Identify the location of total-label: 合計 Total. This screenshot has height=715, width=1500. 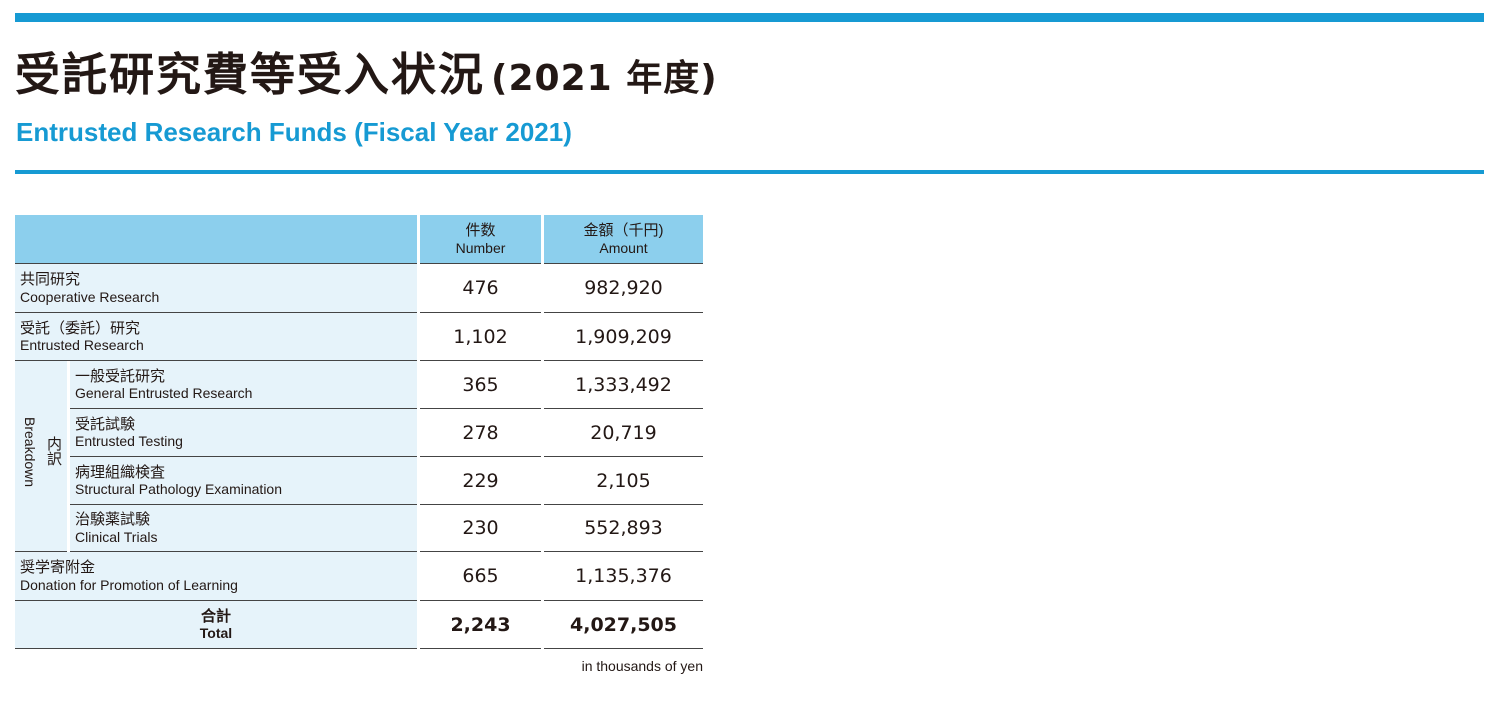
(216, 625).